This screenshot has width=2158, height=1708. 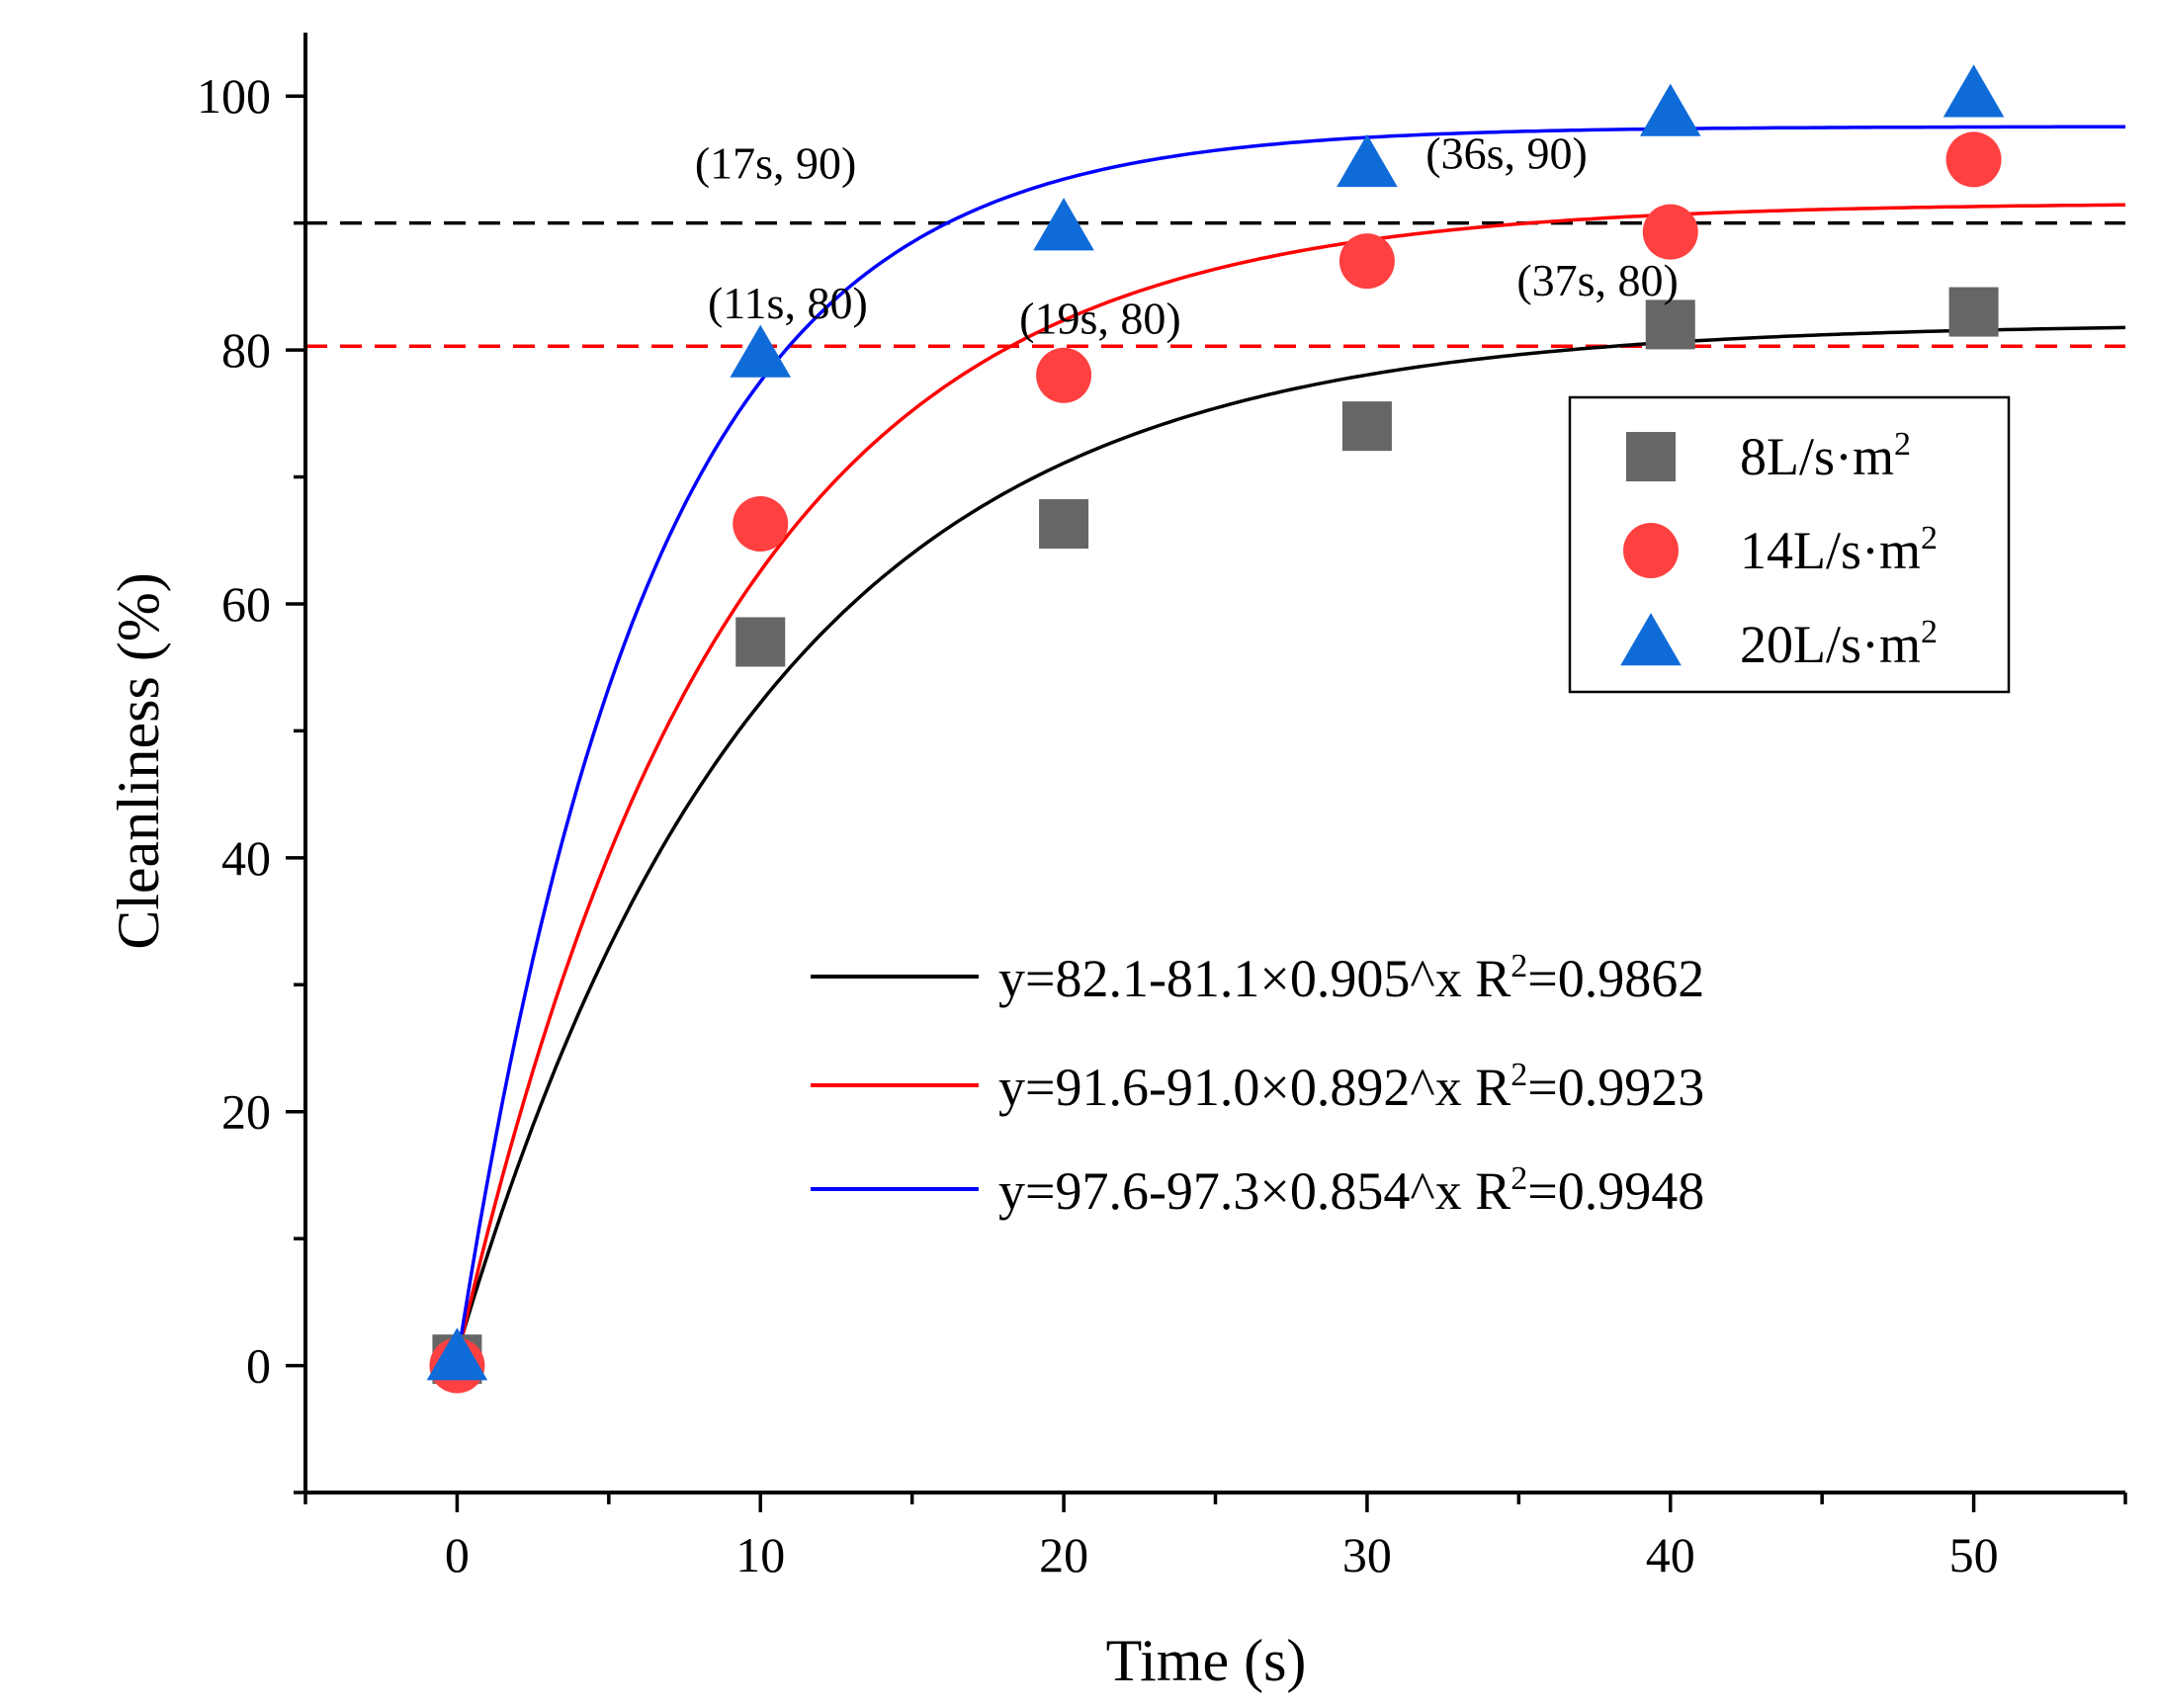 What do you see at coordinates (1830, 550) in the screenshot?
I see `text-run: 14L/s·m` at bounding box center [1830, 550].